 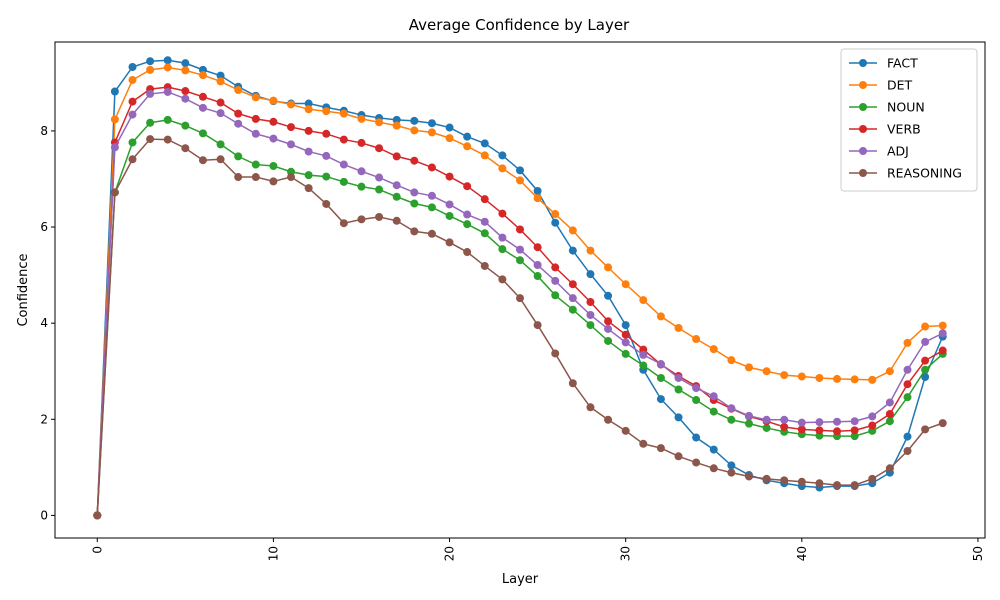 I want to click on y-tick-label: 0, so click(x=44, y=515).